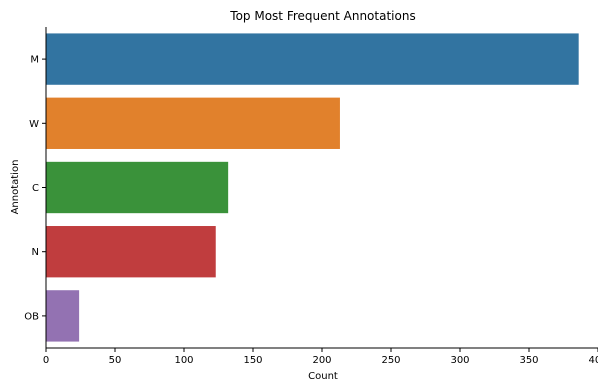 This screenshot has height=380, width=598. What do you see at coordinates (593, 360) in the screenshot?
I see `x-tick-label: 400` at bounding box center [593, 360].